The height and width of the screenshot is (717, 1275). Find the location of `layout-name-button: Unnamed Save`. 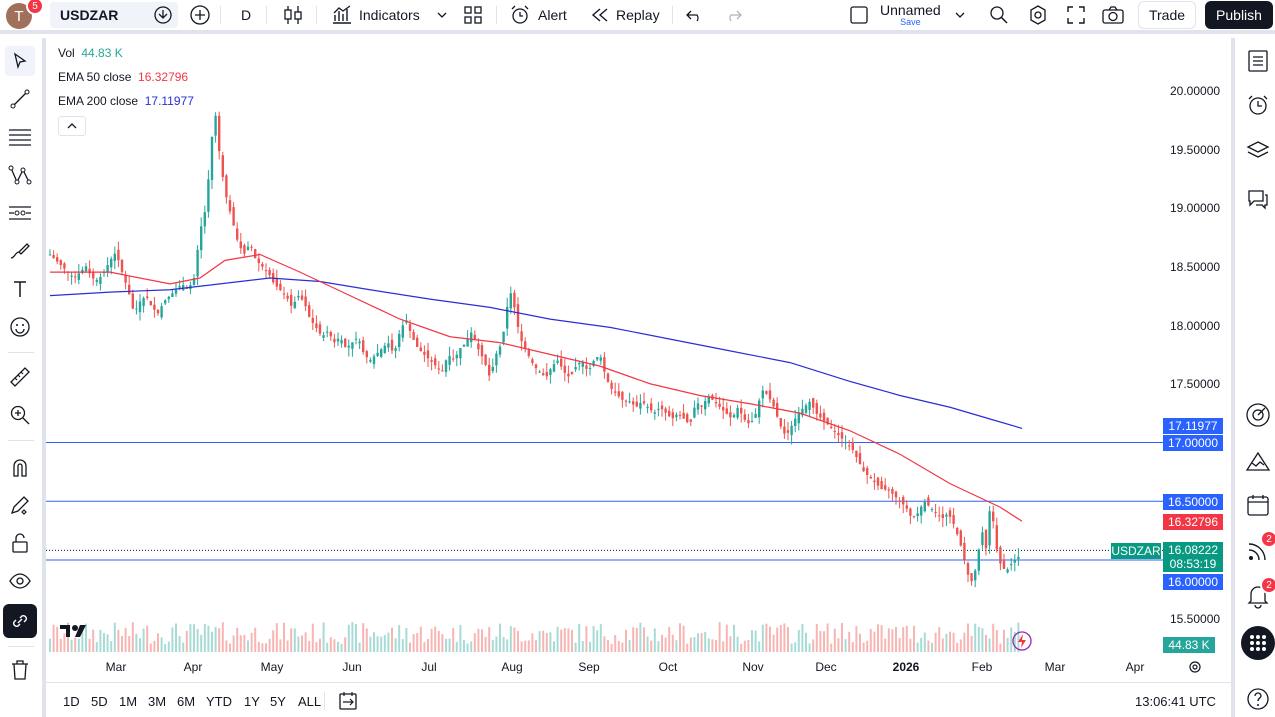

layout-name-button: Unnamed Save is located at coordinates (910, 14).